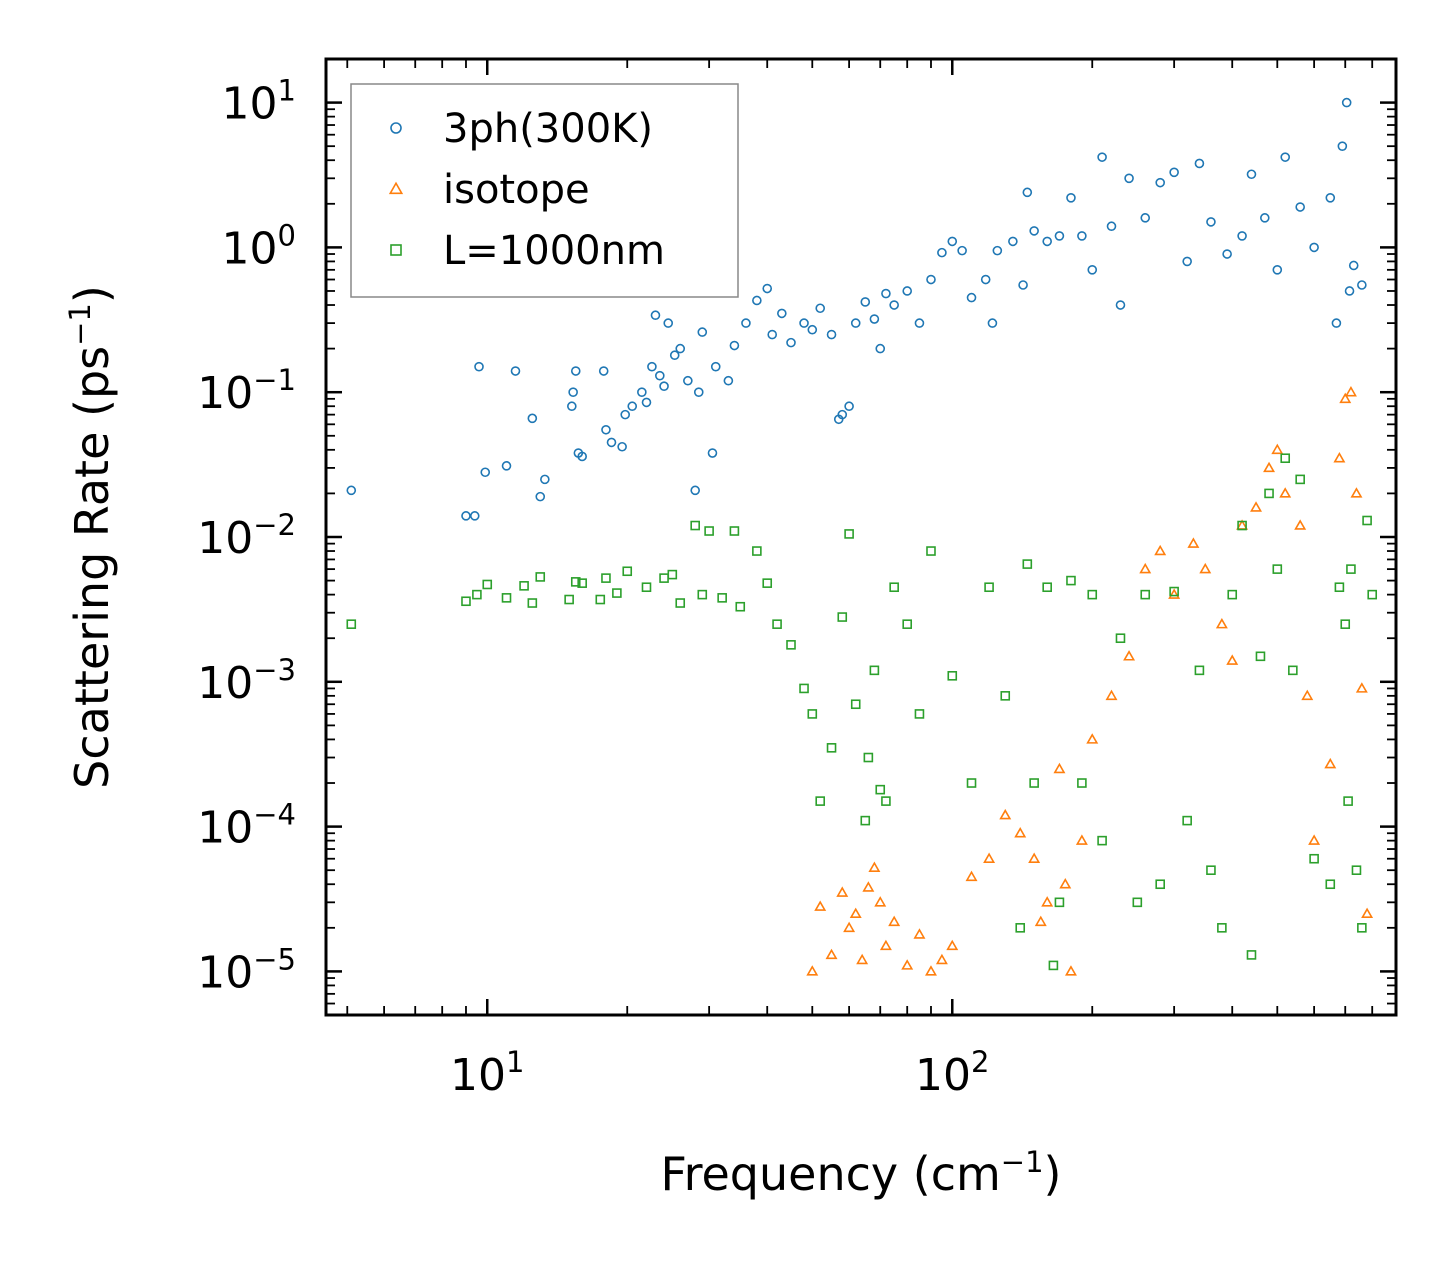  I want to click on legend-label: L=1000nm, so click(554, 251).